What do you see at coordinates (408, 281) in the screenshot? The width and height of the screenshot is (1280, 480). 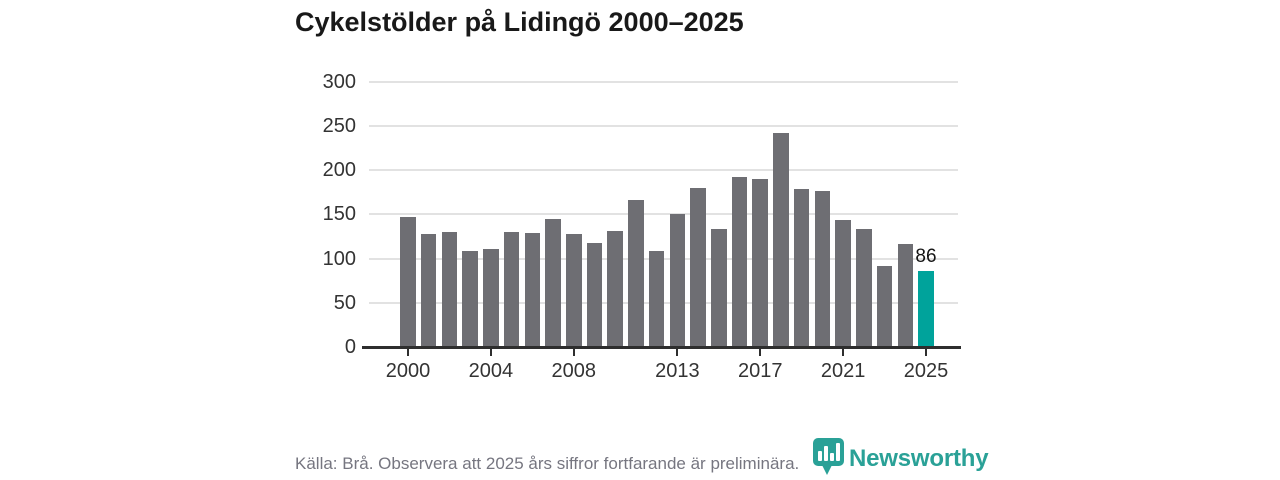 I see `bar-2000` at bounding box center [408, 281].